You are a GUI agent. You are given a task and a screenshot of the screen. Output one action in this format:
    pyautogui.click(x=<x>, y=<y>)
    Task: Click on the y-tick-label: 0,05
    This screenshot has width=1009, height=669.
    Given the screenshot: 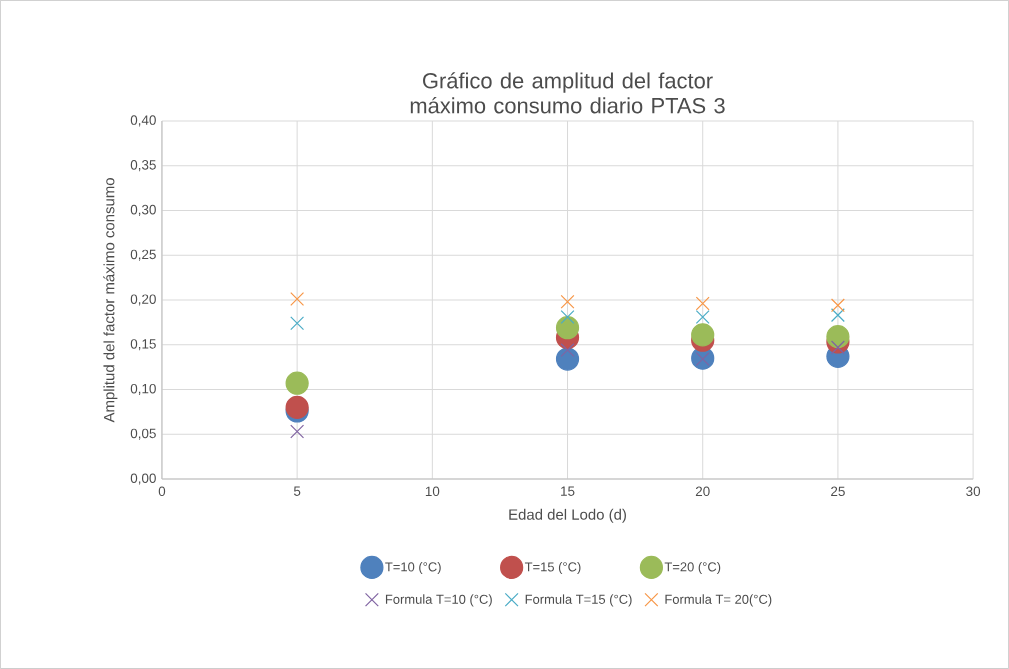 What is the action you would take?
    pyautogui.click(x=143, y=434)
    